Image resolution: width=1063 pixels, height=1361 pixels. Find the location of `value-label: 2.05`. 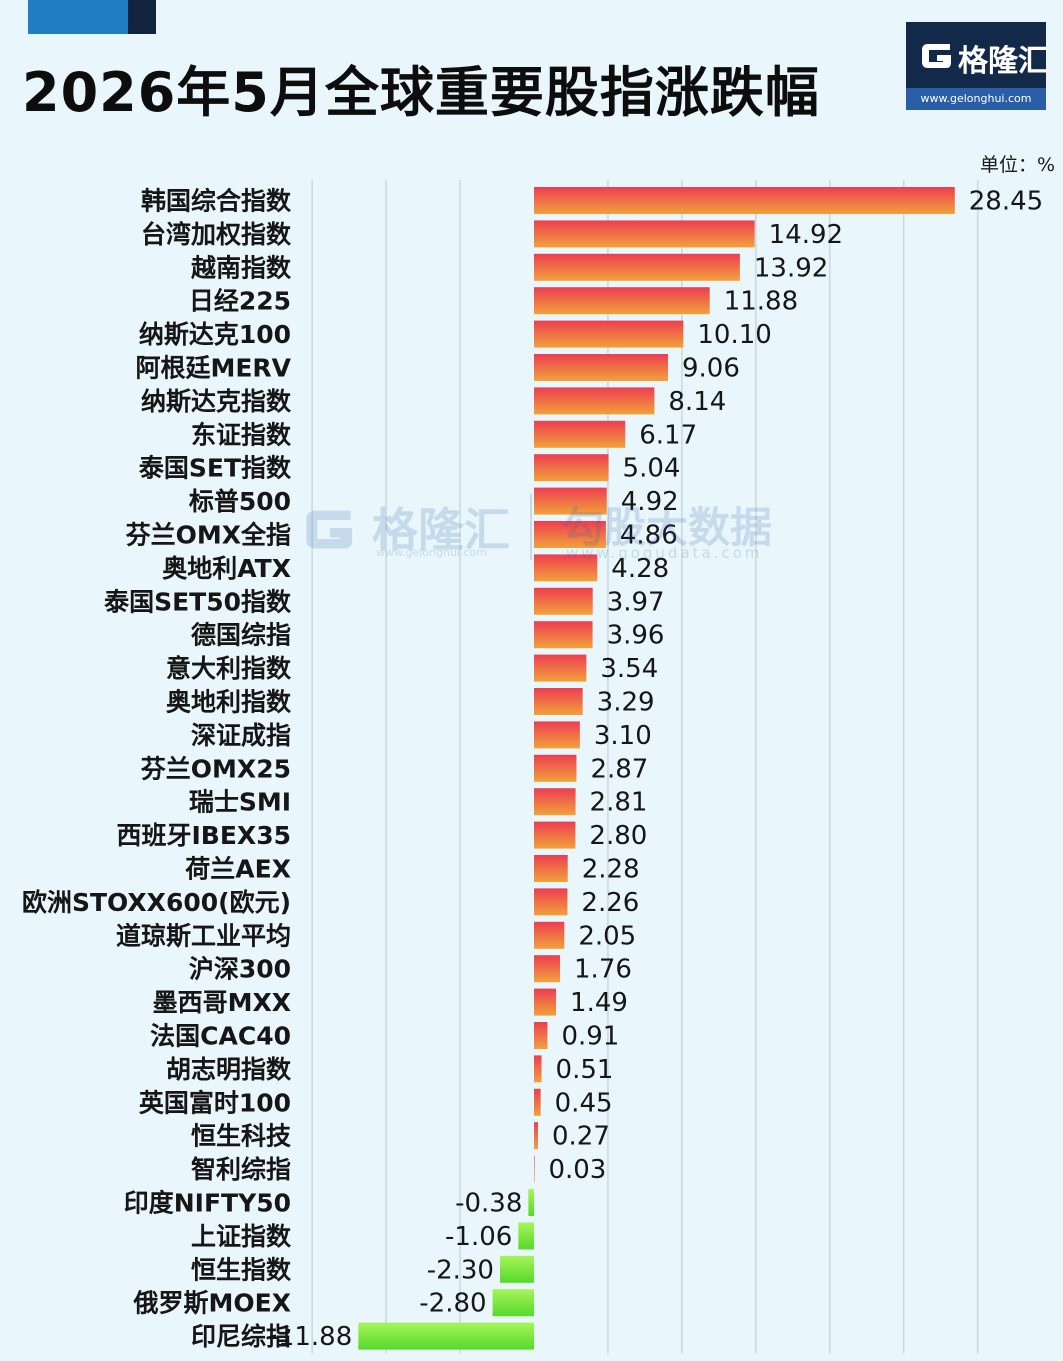

value-label: 2.05 is located at coordinates (607, 936).